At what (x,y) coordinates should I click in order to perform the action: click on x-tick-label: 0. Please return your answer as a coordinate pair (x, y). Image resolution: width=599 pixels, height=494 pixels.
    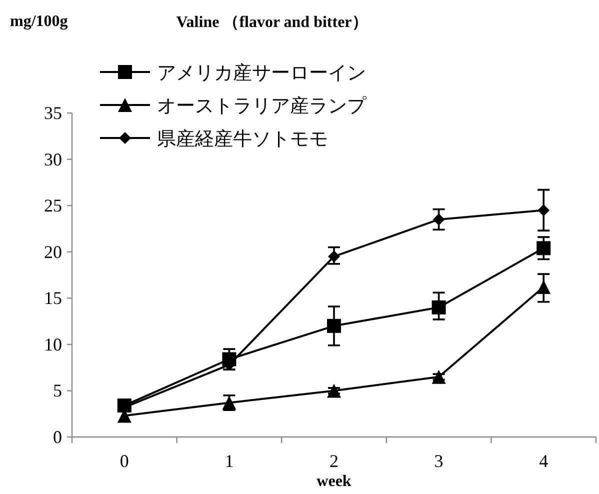
    Looking at the image, I should click on (124, 461).